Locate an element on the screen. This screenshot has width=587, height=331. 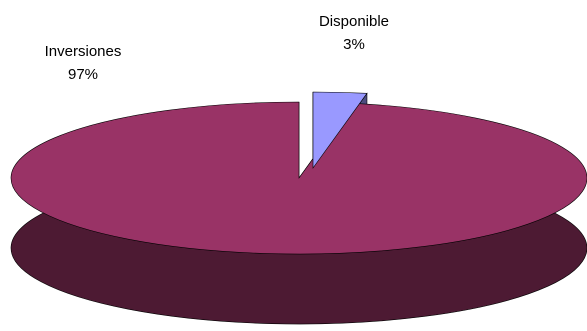
slice-labels: Inversiones 97% Disponible 3% is located at coordinates (217, 48).